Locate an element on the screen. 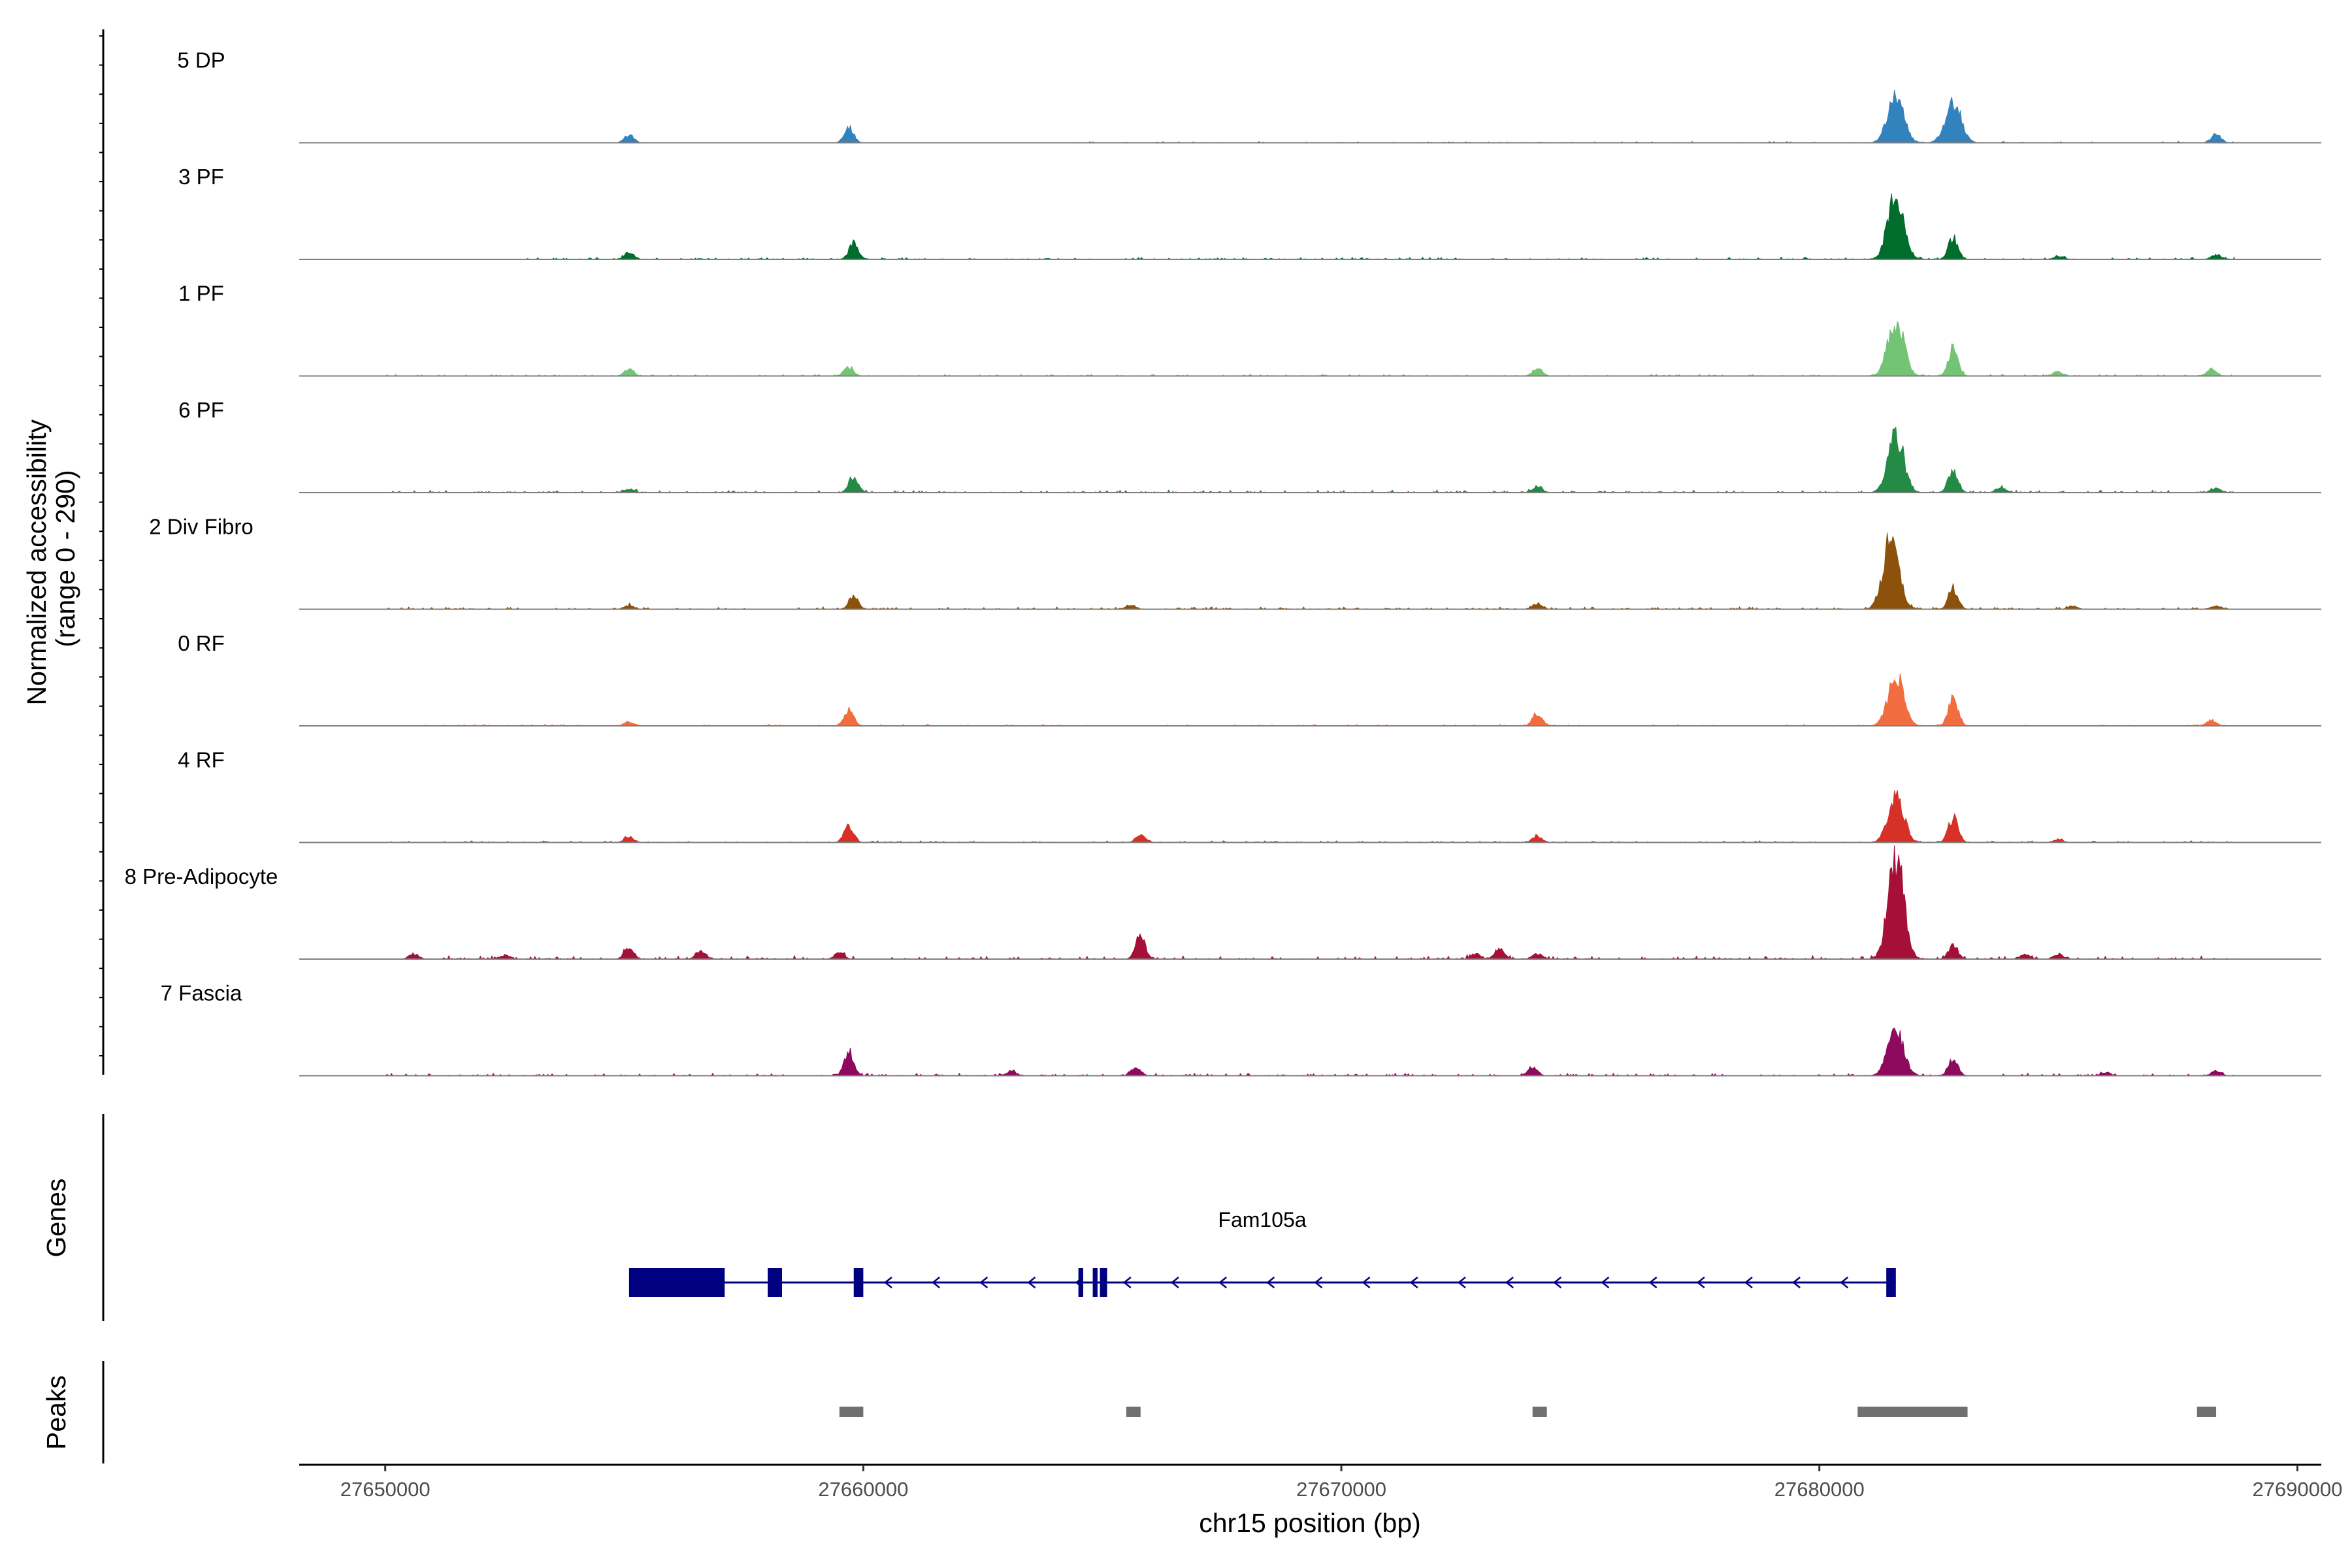 This screenshot has height=1568, width=2352. gene-track: Genes Fam105a is located at coordinates (968, 1217).